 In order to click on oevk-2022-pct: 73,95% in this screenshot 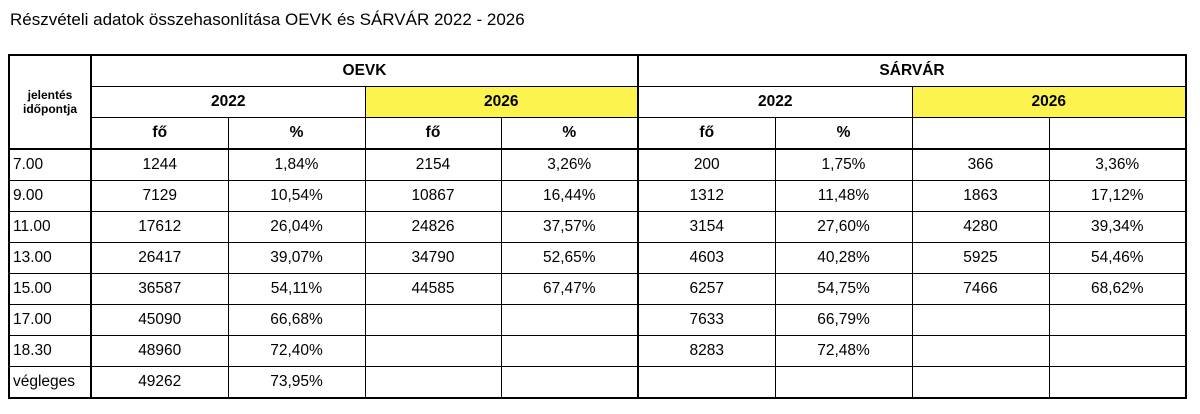, I will do `click(296, 382)`.